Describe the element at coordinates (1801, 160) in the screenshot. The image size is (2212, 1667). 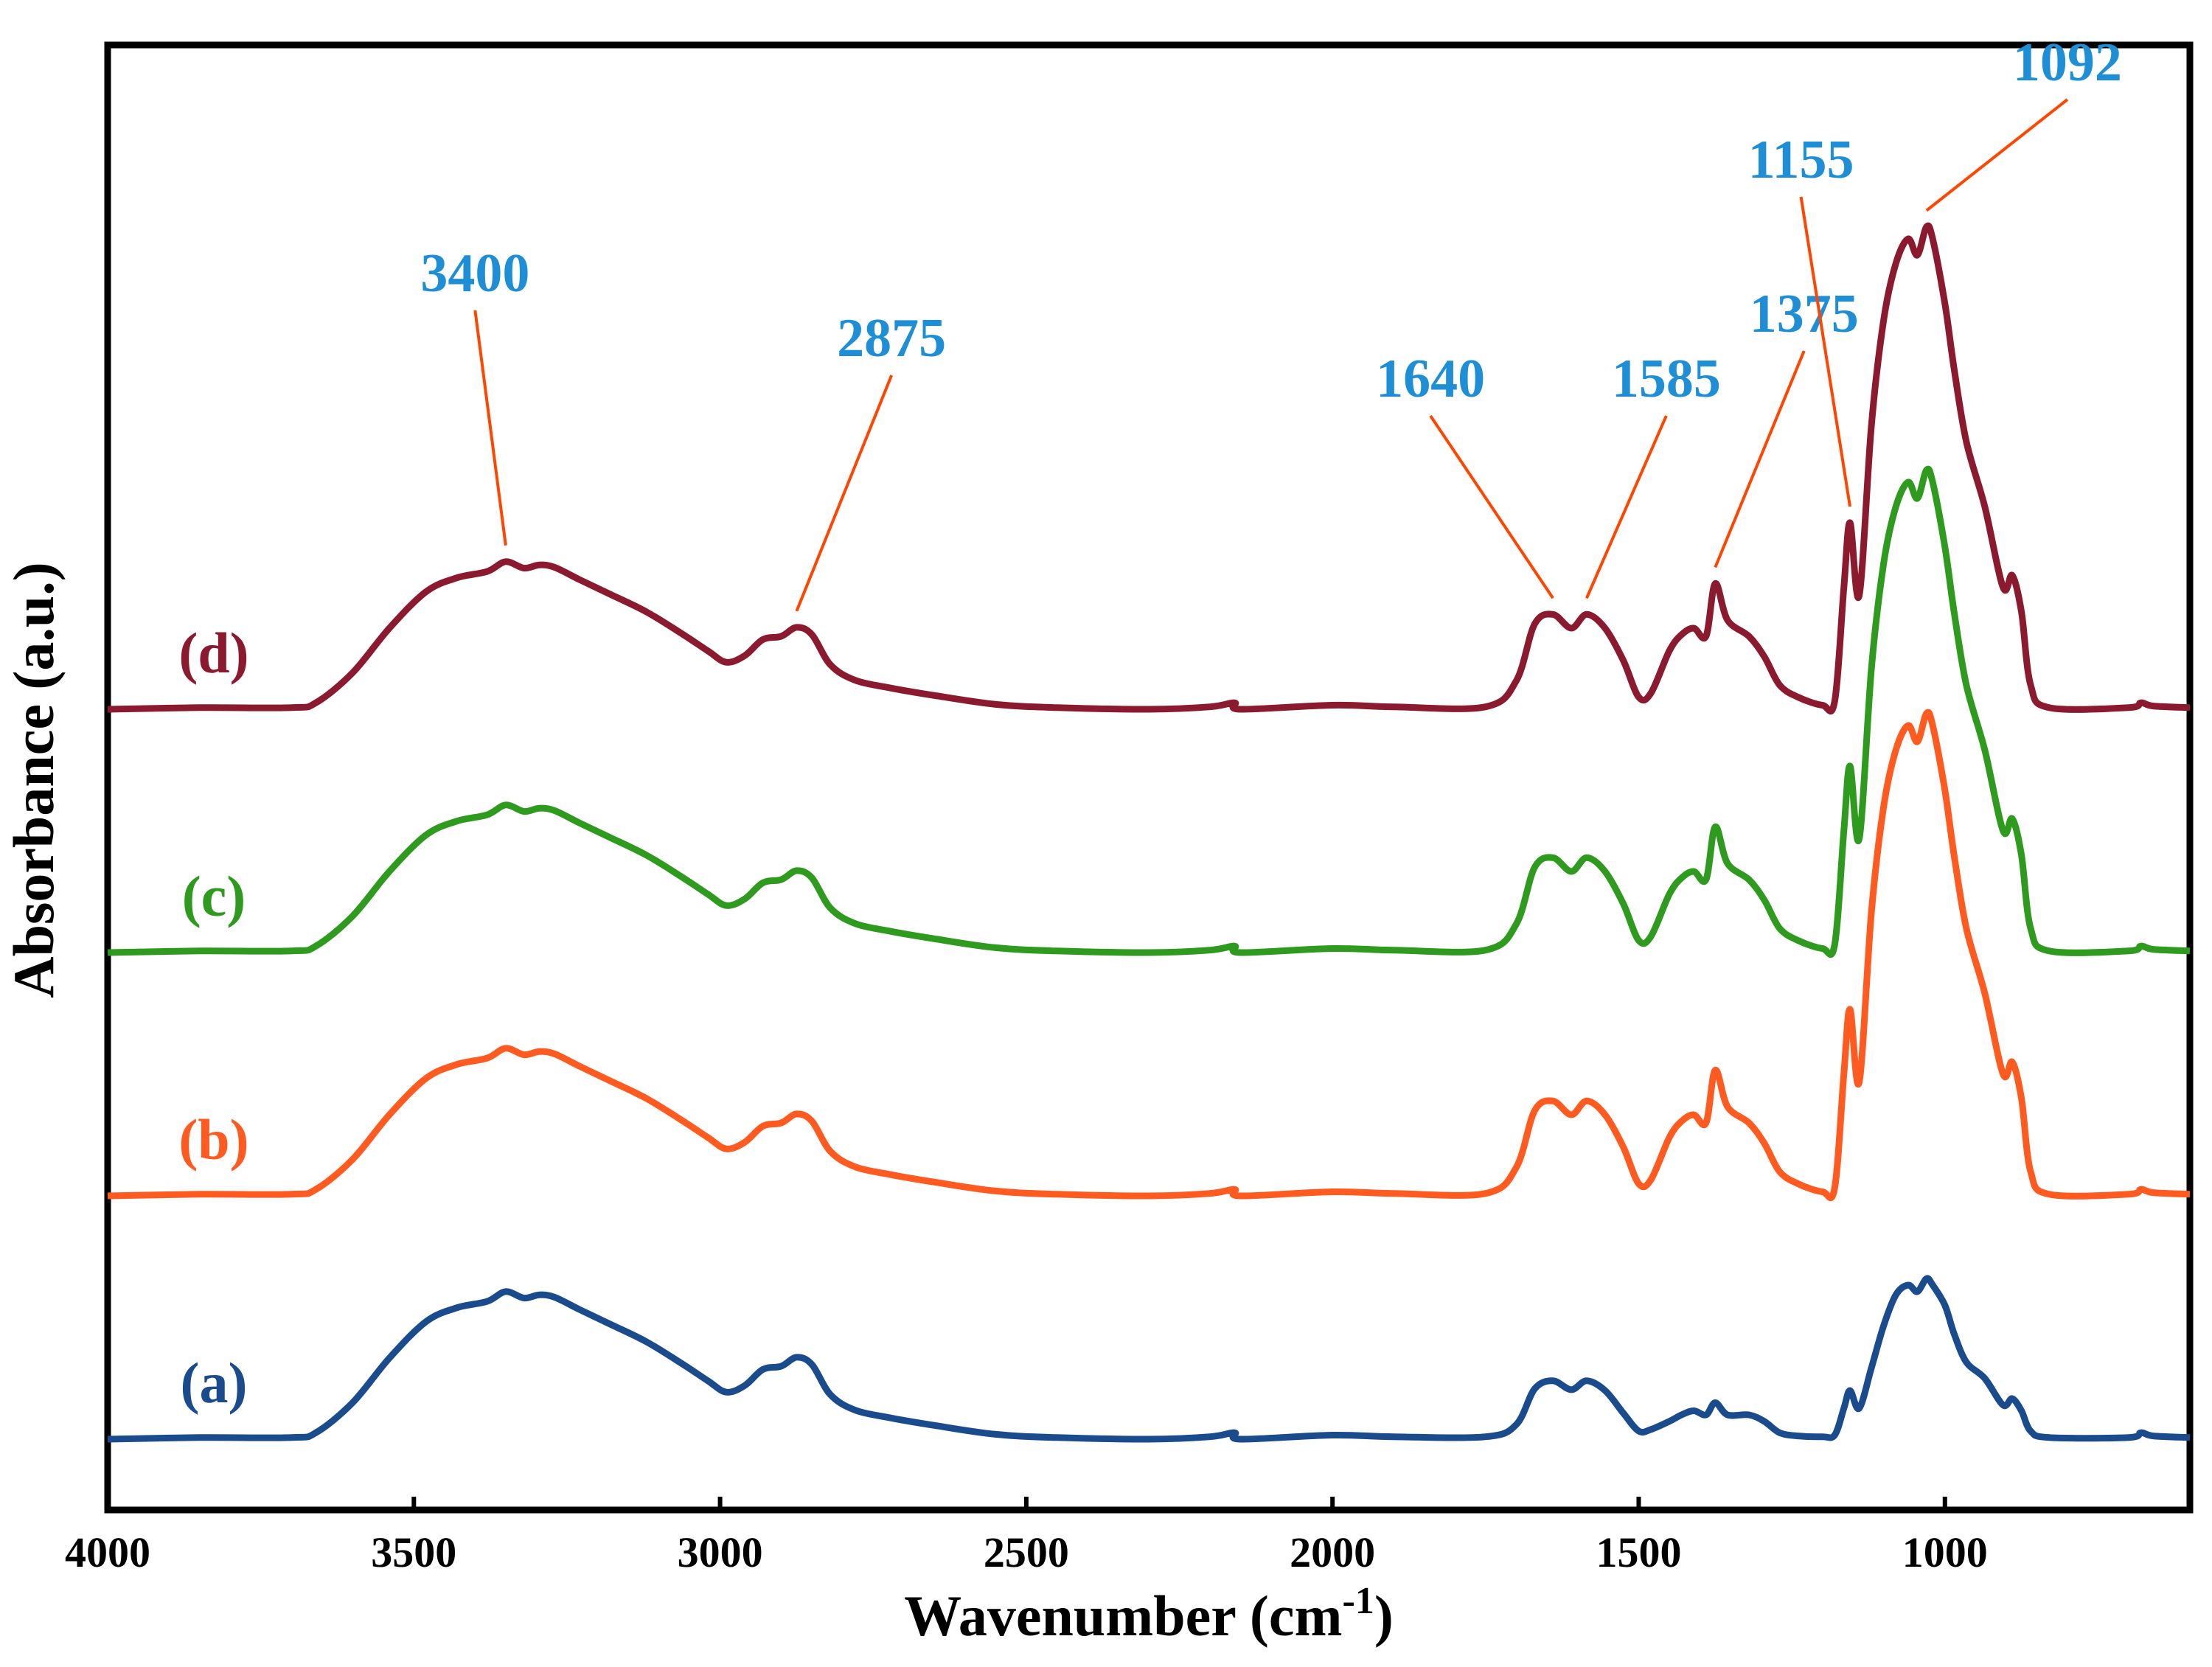
I see `peak-label: 1155` at that location.